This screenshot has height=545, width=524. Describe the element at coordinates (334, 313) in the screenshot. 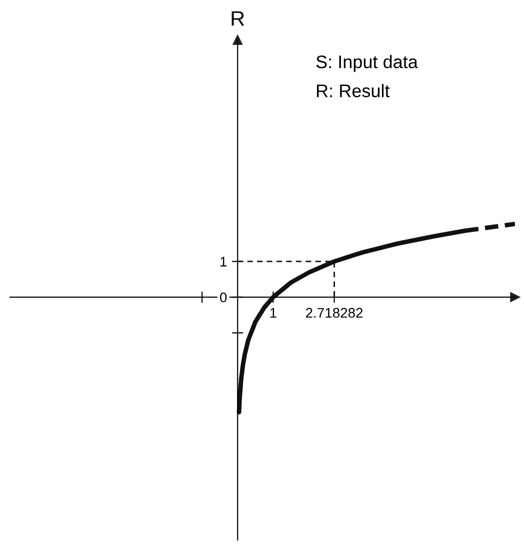

I see `x-tick-label: 2.718282` at that location.